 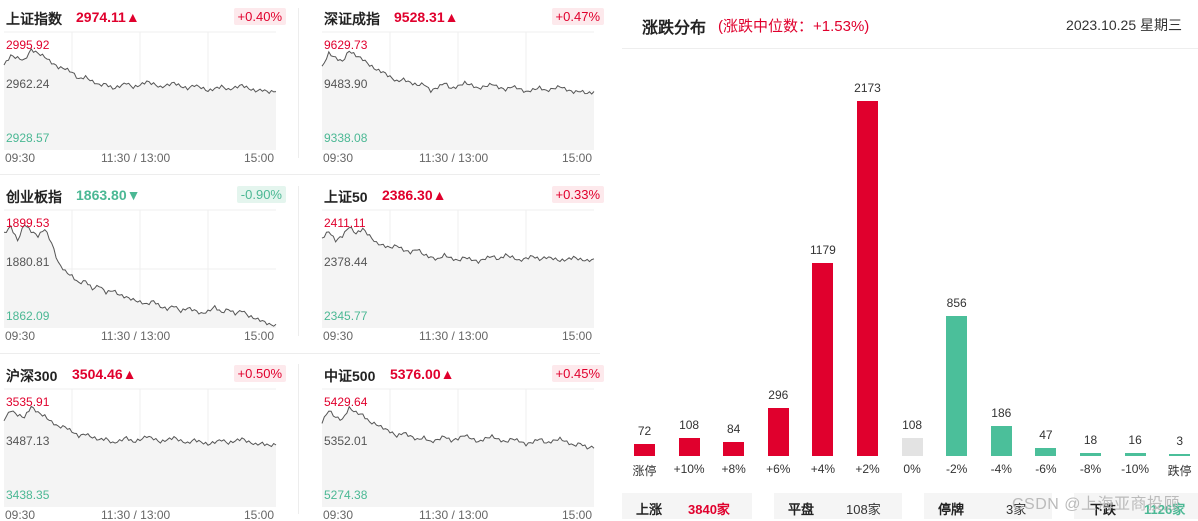 I want to click on summary-up-value: 3840家, so click(x=709, y=509).